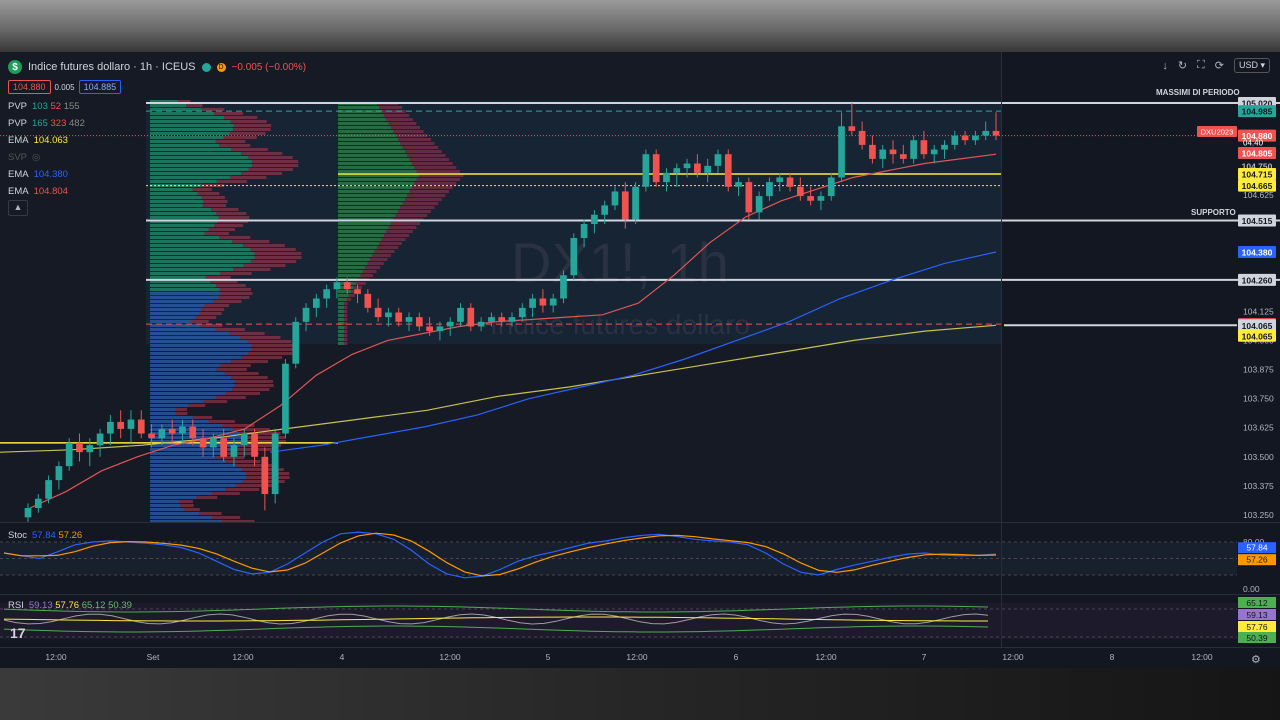  I want to click on ask-button: 104.885, so click(100, 87).